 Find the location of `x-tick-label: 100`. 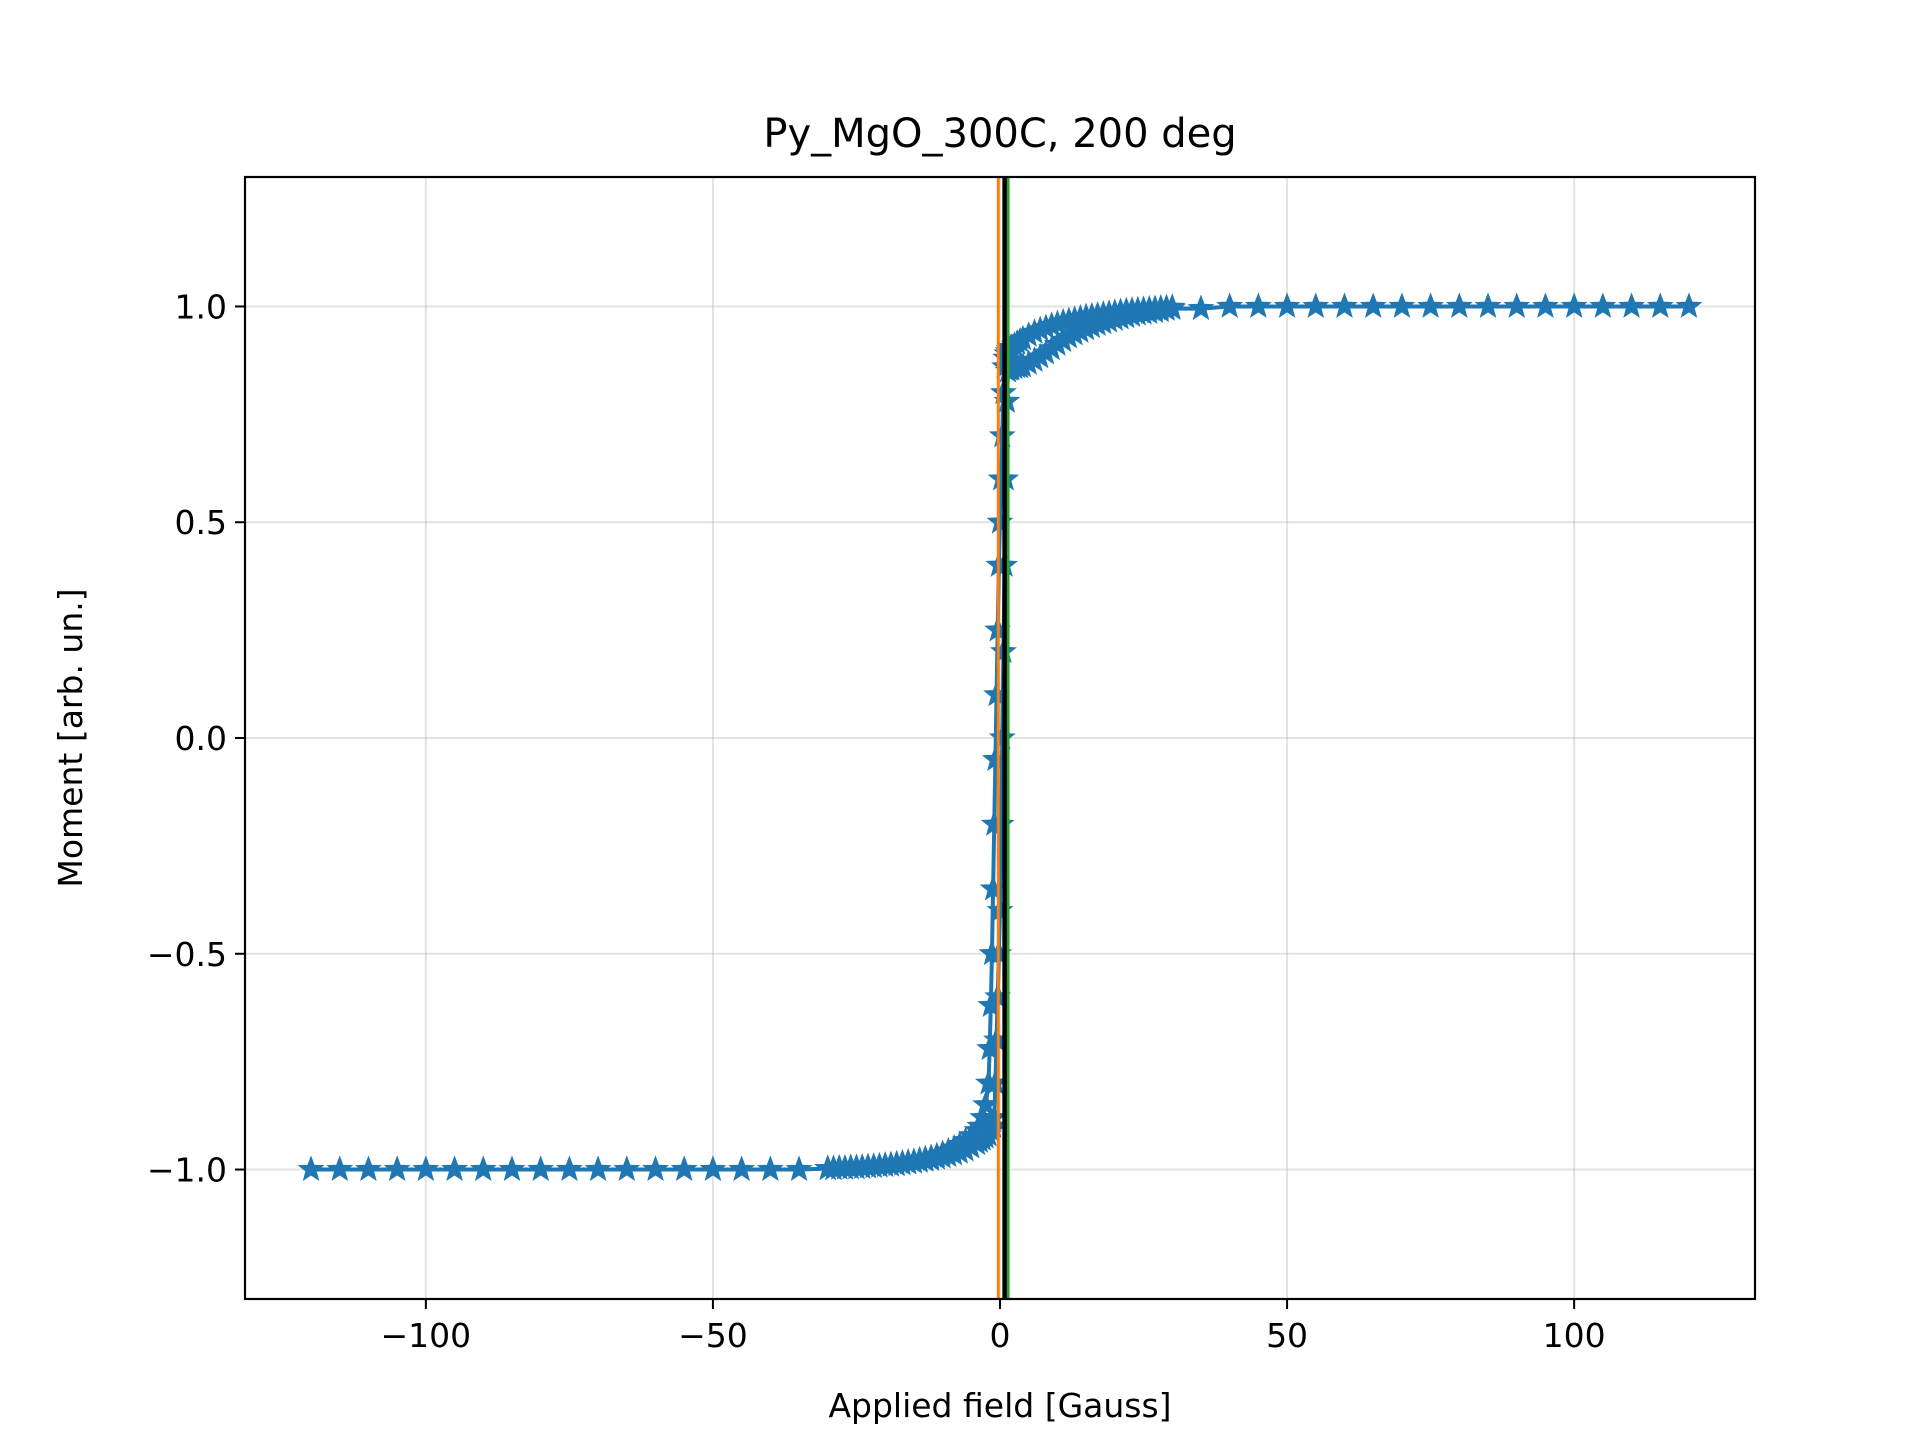

x-tick-label: 100 is located at coordinates (1574, 1335).